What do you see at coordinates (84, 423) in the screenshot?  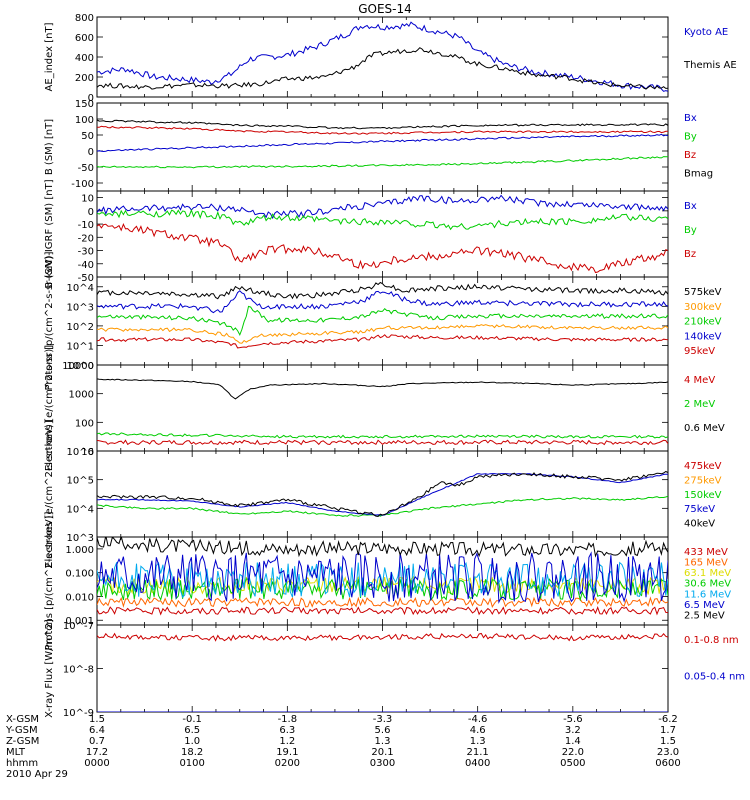 I see `y-tick-label: 100` at bounding box center [84, 423].